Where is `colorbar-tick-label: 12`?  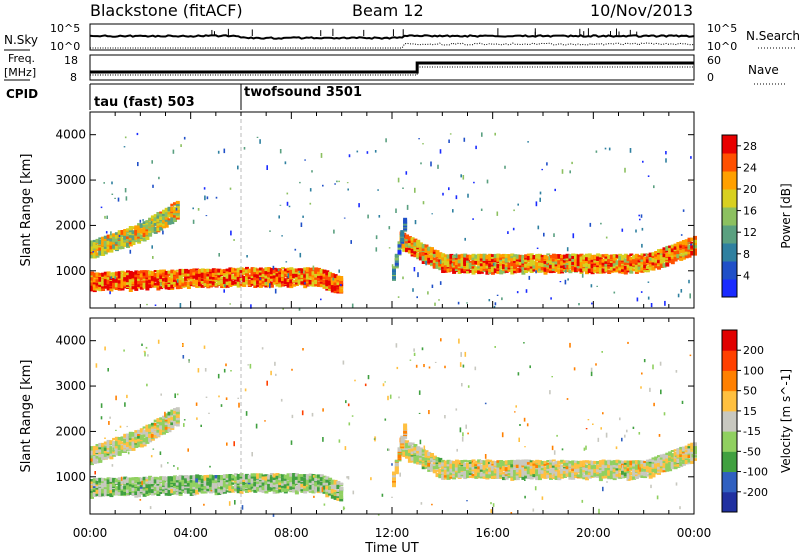 colorbar-tick-label: 12 is located at coordinates (750, 232).